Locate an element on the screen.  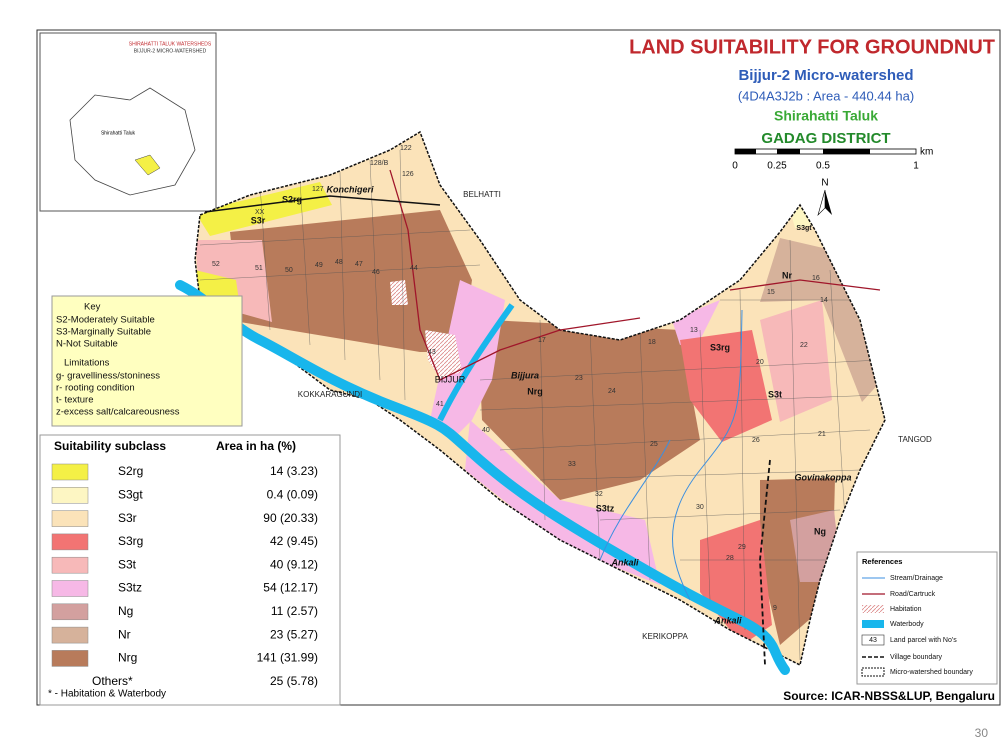
legend-class: Ng is located at coordinates (125, 611).